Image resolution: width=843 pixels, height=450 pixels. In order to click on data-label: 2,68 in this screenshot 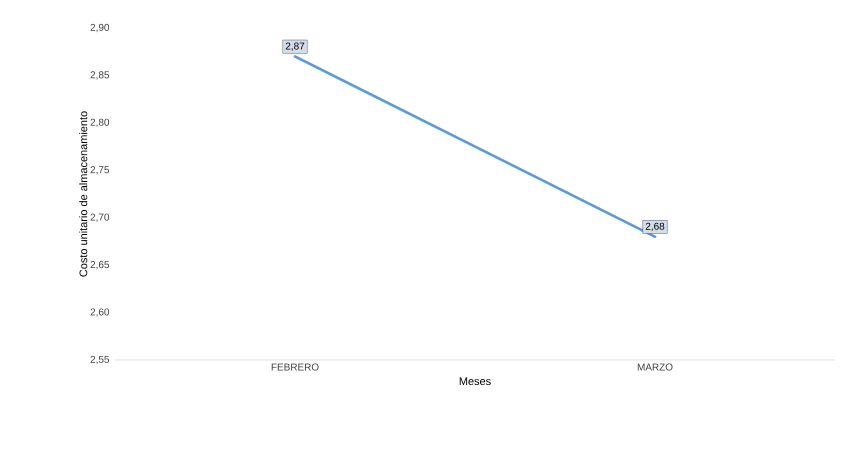, I will do `click(655, 226)`.